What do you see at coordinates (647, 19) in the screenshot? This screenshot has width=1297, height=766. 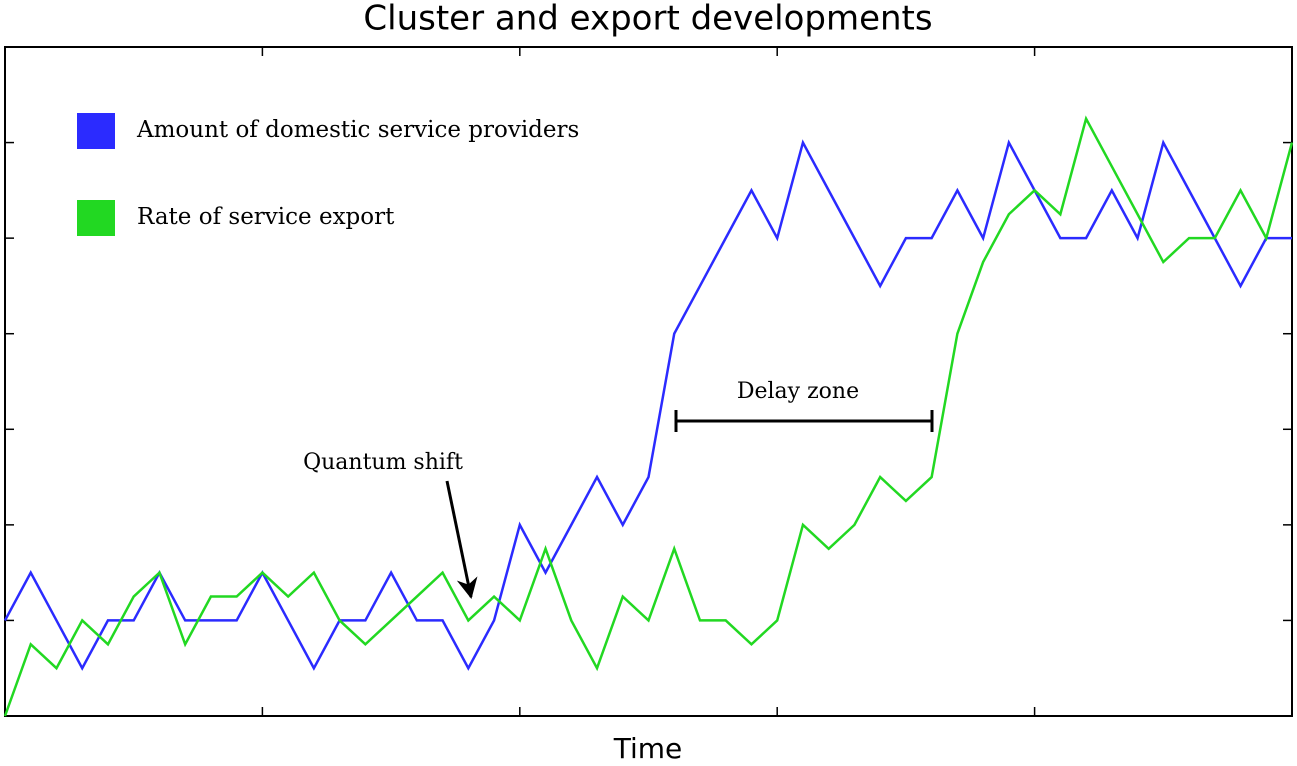 I see `chart-title: Cluster and export developments` at bounding box center [647, 19].